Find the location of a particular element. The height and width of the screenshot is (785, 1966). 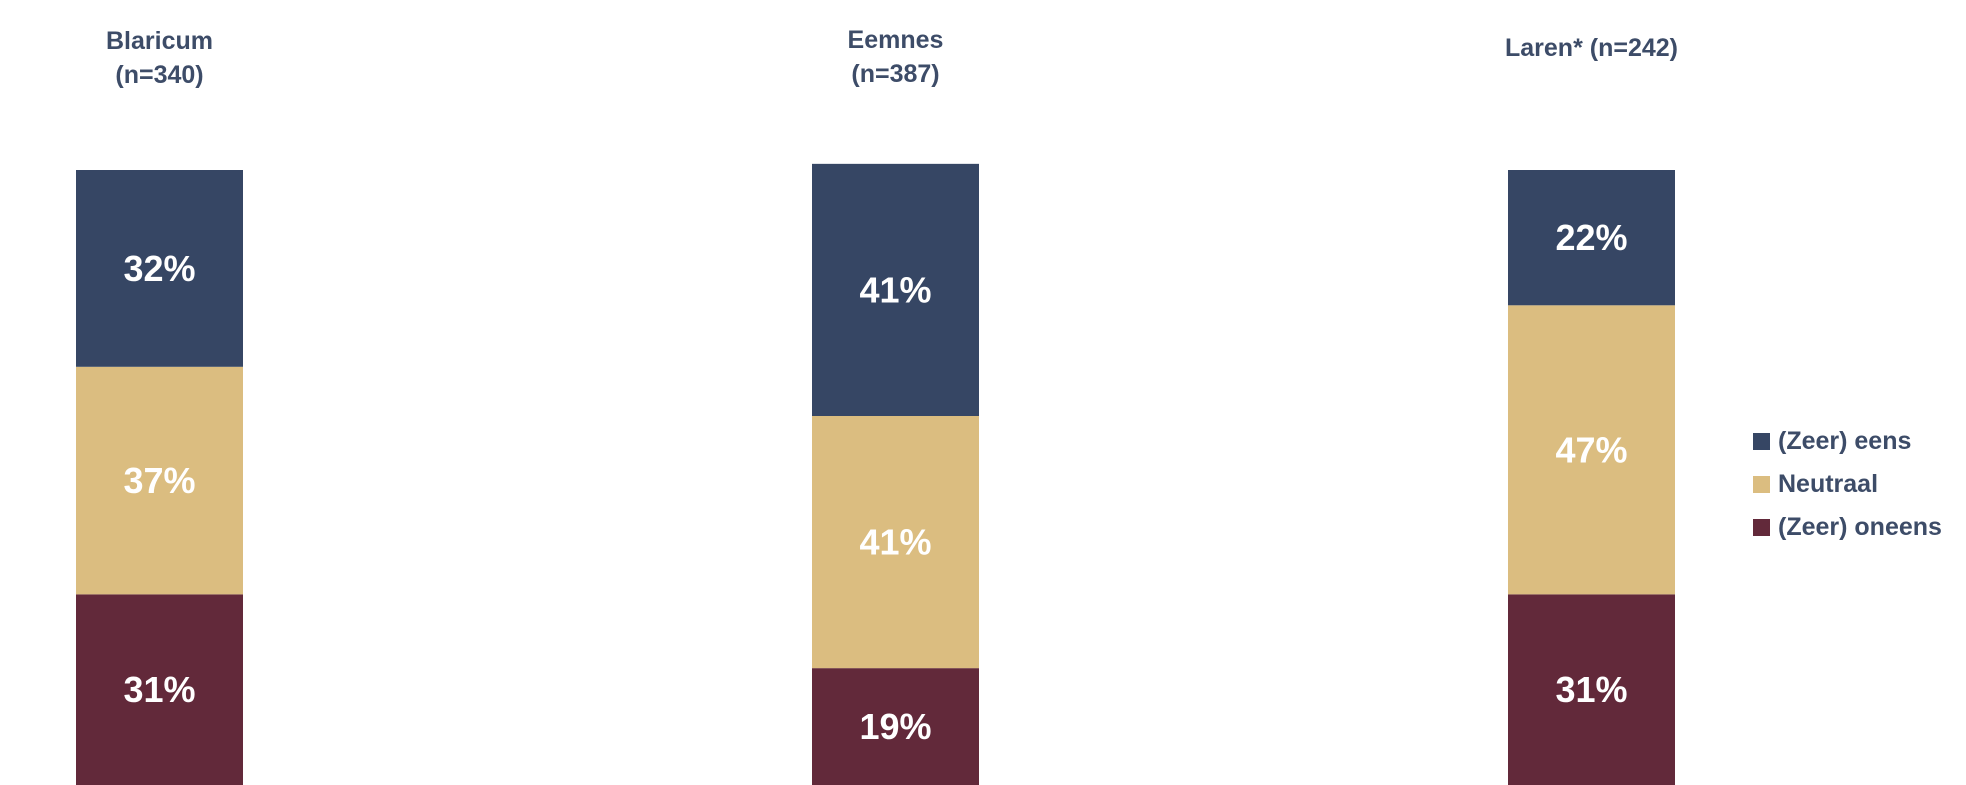

data-label-zeer-eens-laren-n-242: 22% is located at coordinates (1591, 237).